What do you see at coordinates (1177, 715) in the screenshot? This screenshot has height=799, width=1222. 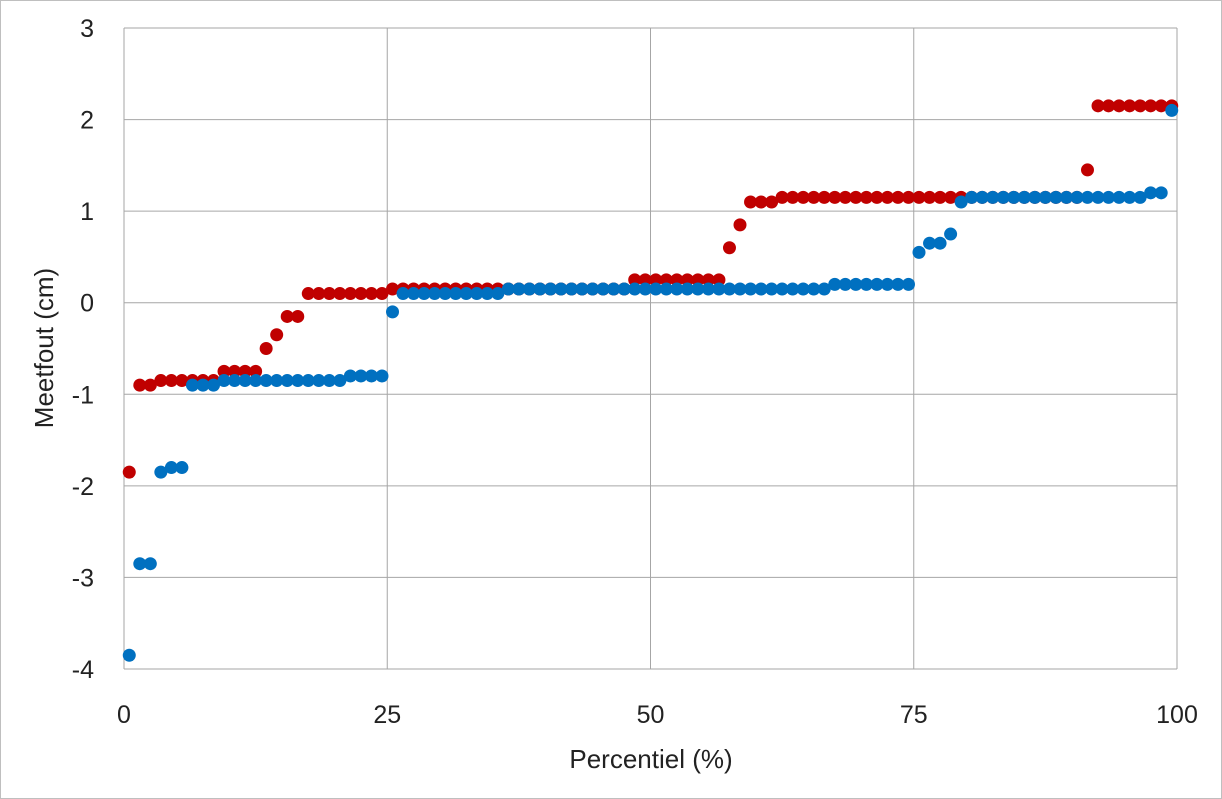 I see `x-tick-label: 100` at bounding box center [1177, 715].